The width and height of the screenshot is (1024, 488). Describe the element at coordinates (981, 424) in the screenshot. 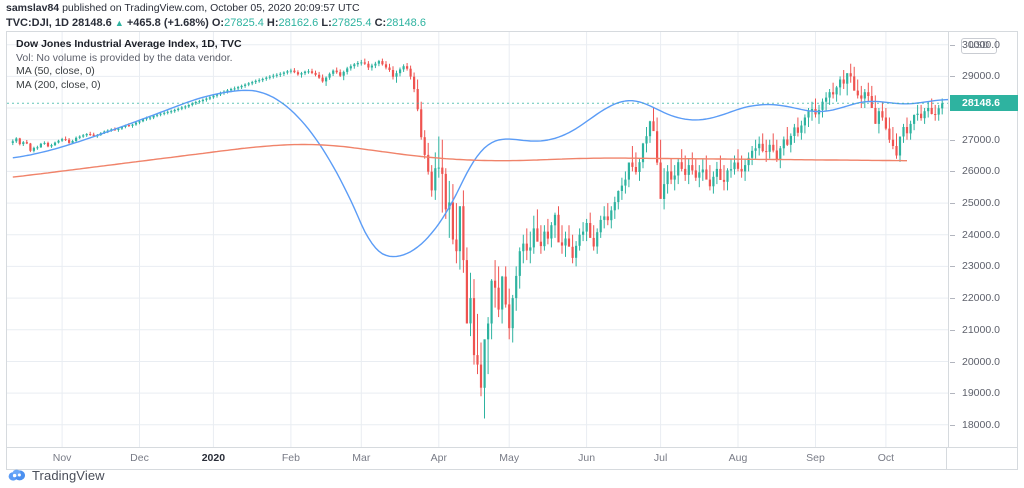

I see `price-axis-label: 18000.0` at that location.